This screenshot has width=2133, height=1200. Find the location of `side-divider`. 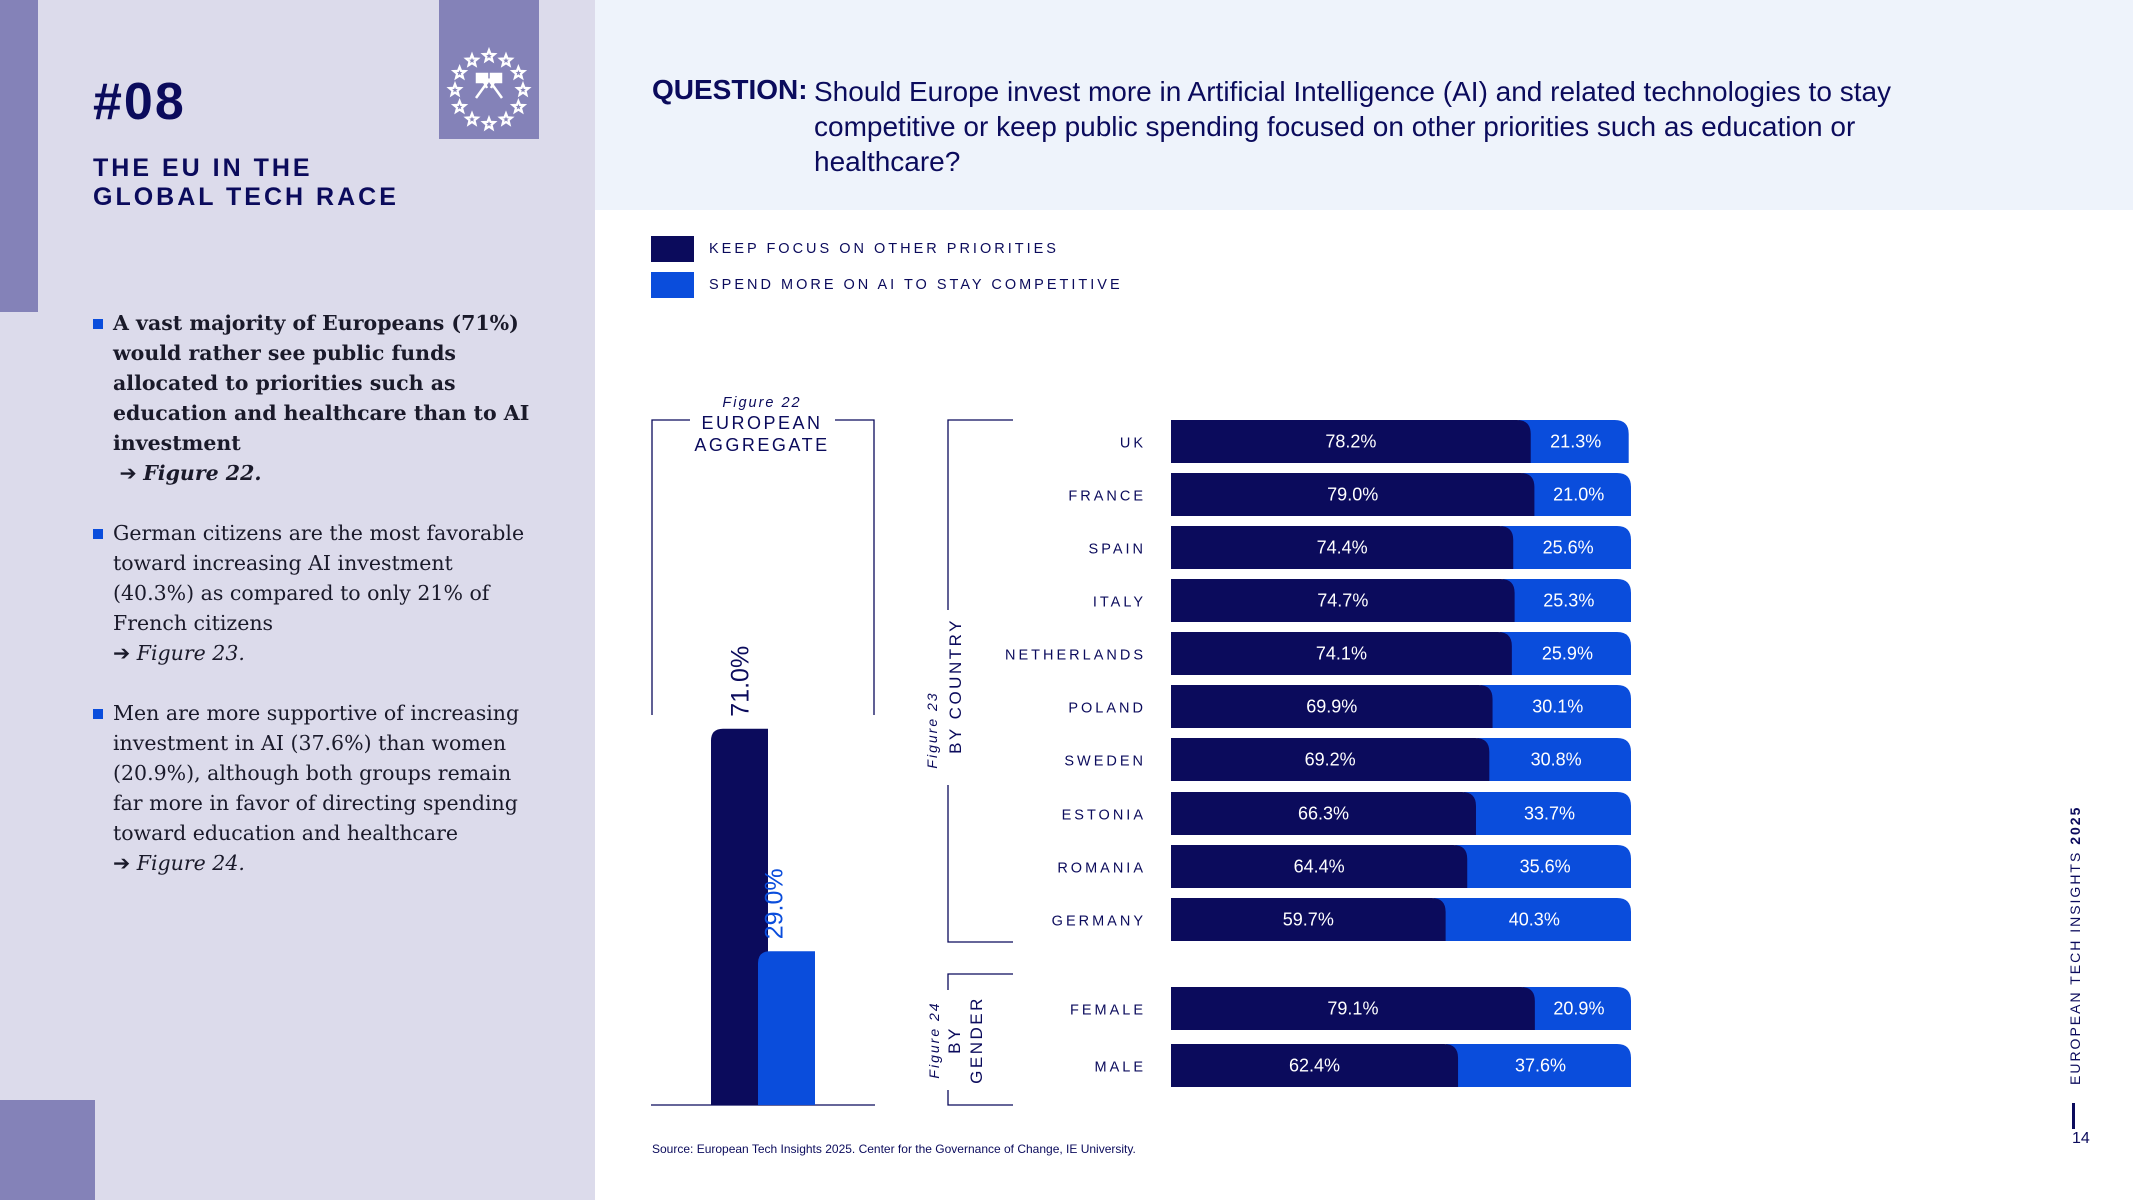

side-divider is located at coordinates (2073, 1116).